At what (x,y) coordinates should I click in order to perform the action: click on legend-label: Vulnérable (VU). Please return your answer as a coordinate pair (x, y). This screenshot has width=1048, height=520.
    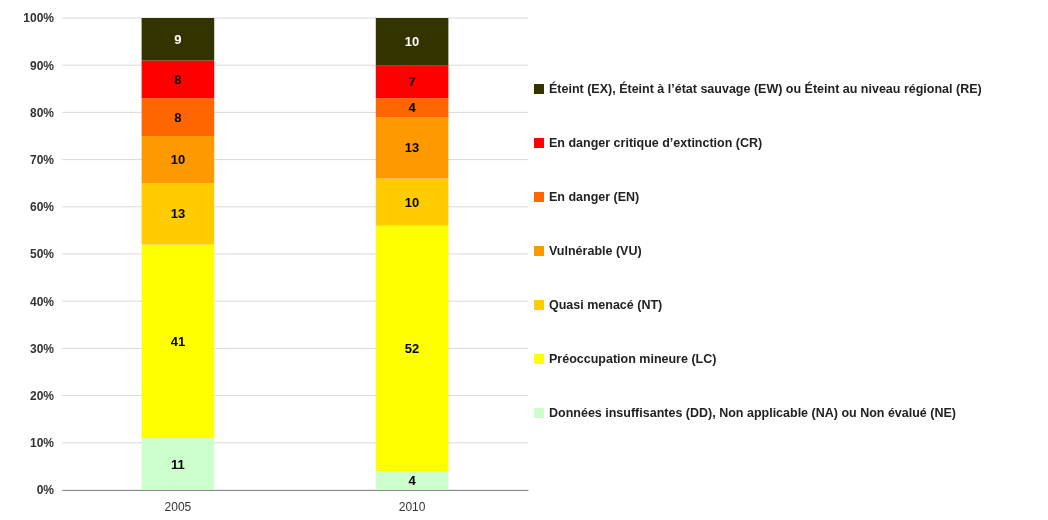
    Looking at the image, I should click on (595, 251).